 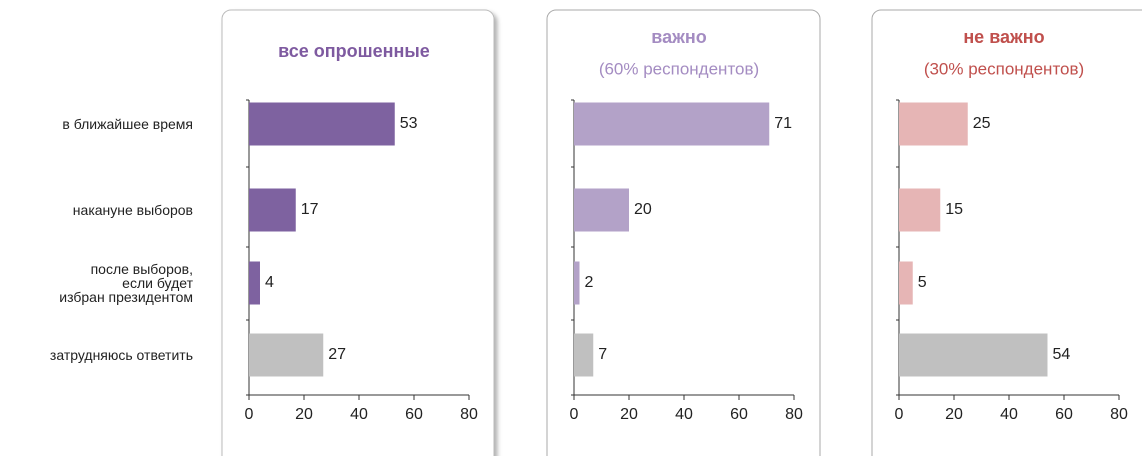 I want to click on value-label: 27, so click(x=337, y=354).